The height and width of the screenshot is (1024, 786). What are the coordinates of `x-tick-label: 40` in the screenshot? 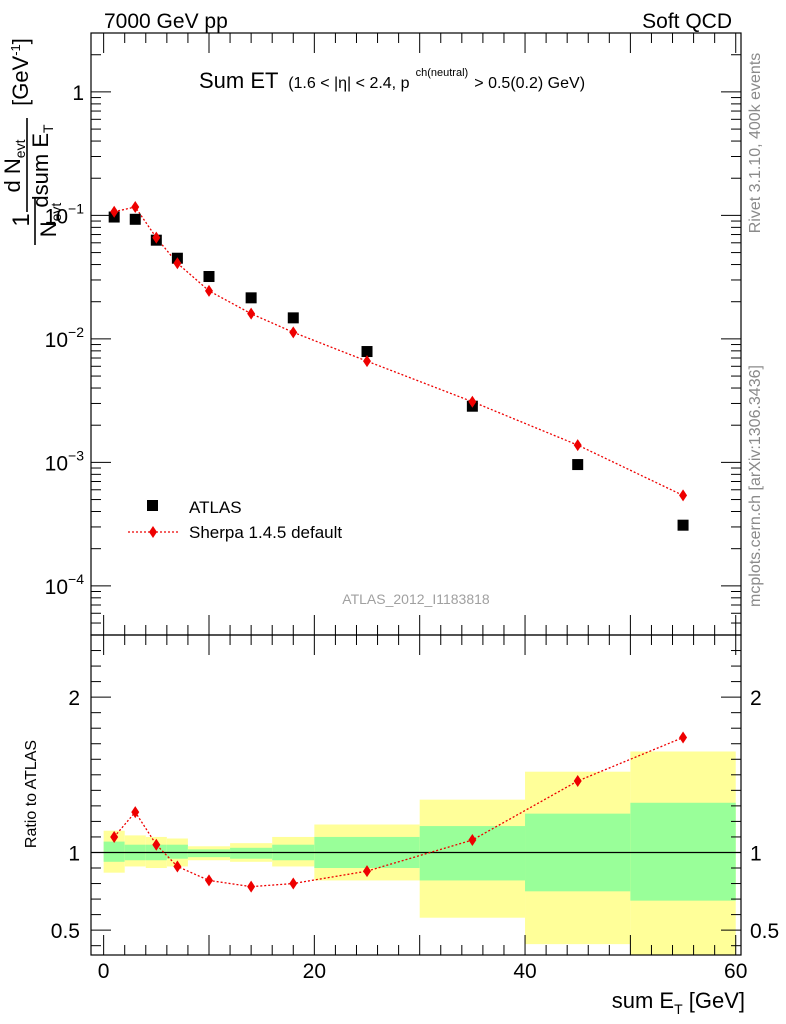 It's located at (524, 971).